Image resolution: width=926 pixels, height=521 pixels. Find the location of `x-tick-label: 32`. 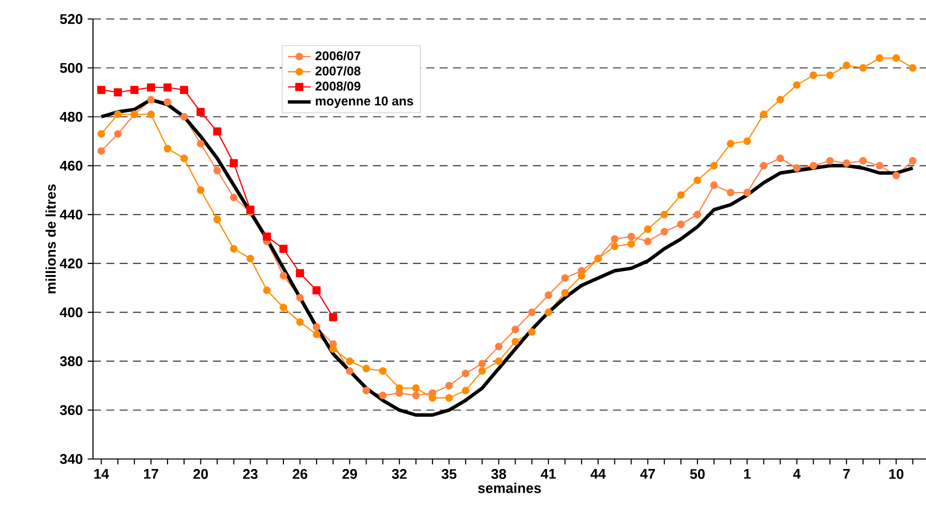

x-tick-label: 32 is located at coordinates (399, 474).